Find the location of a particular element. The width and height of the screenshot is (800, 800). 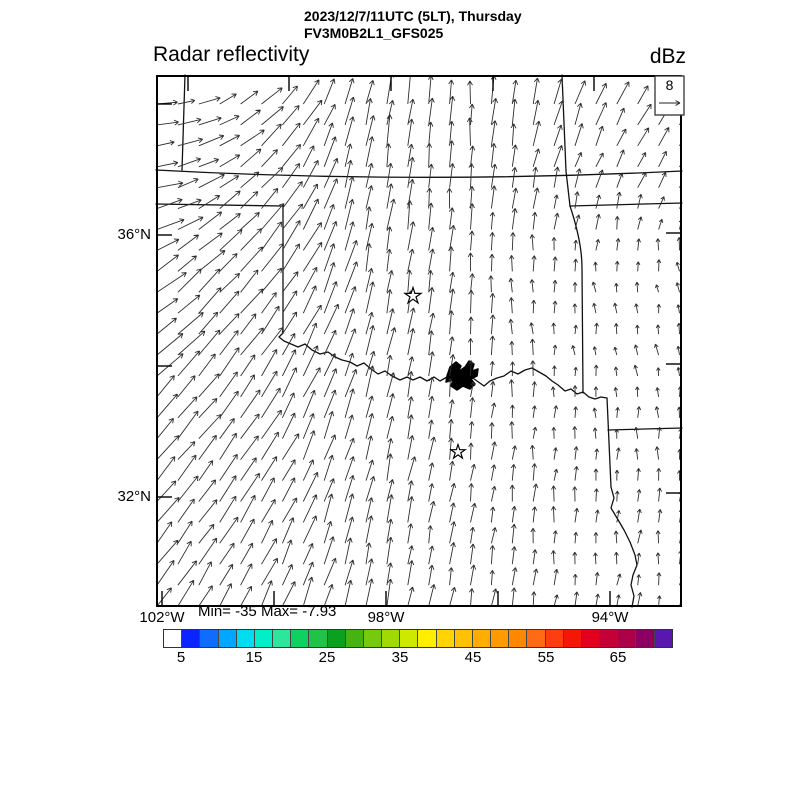

city-star-markers is located at coordinates (435, 372).